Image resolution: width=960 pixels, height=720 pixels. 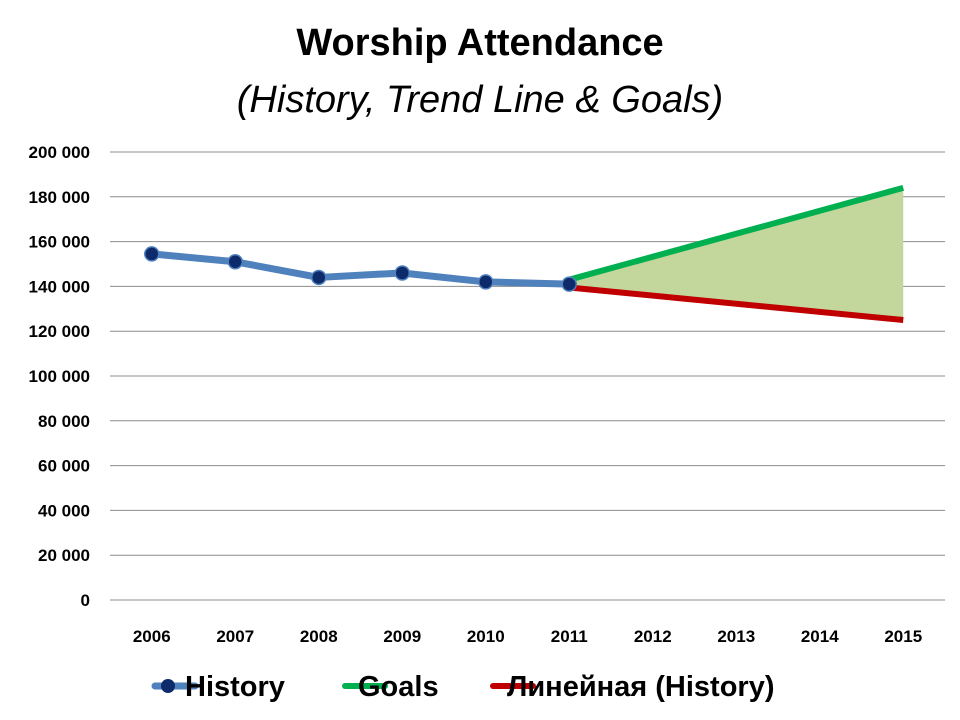 I want to click on legend-history: History, so click(x=218, y=687).